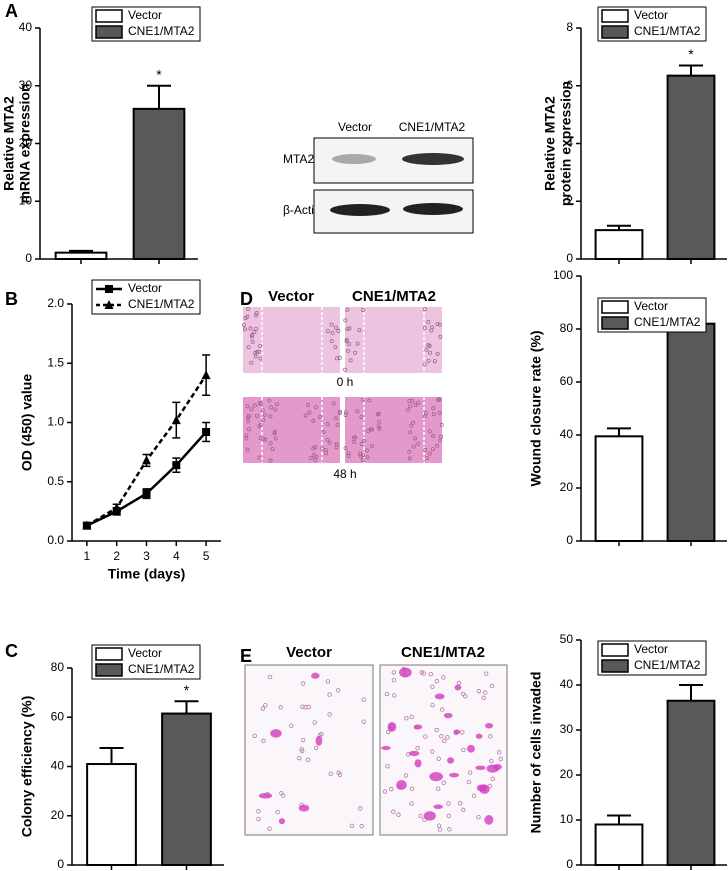 The image size is (728, 871). I want to click on y-axis-label: mRNA expression, so click(25, 143).